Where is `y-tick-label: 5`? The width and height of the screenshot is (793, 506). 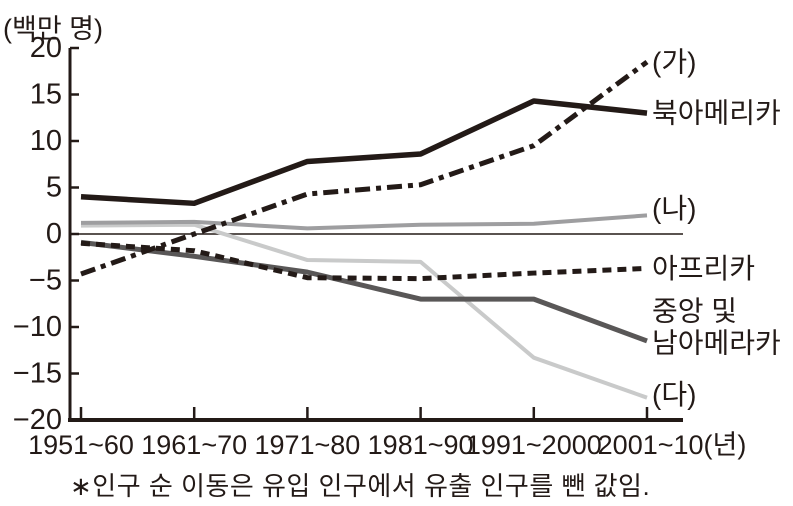 y-tick-label: 5 is located at coordinates (54, 188).